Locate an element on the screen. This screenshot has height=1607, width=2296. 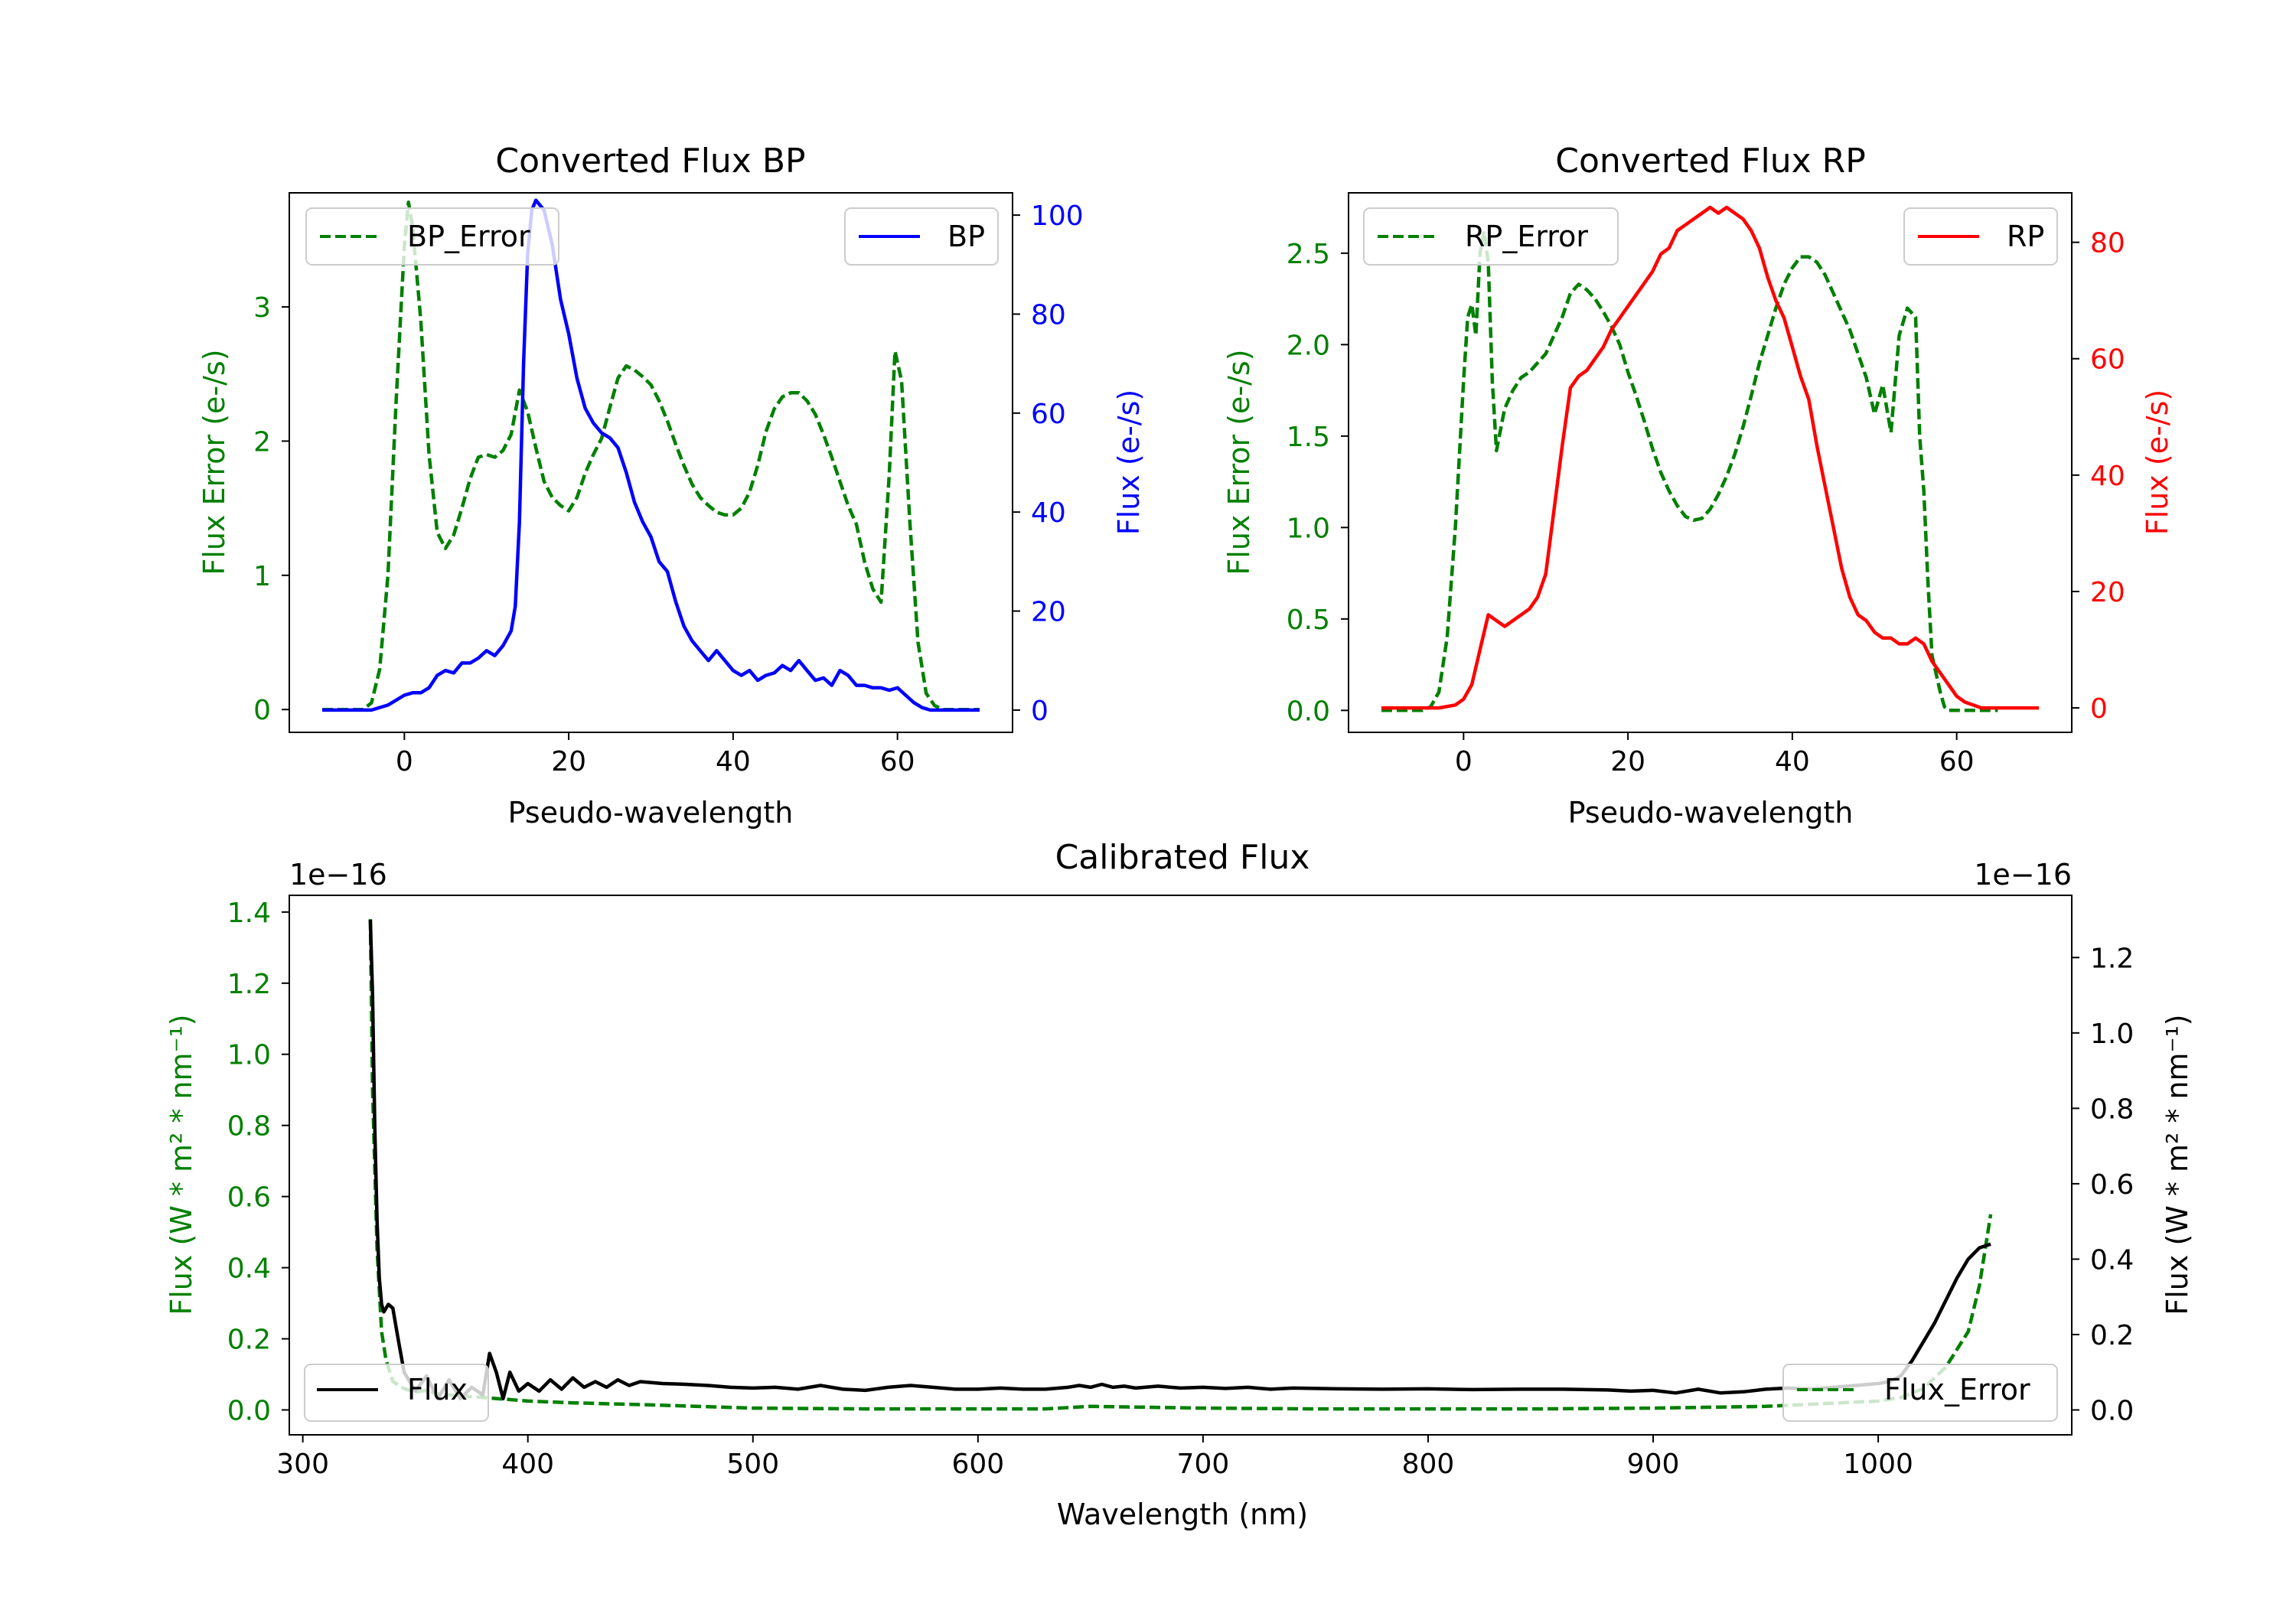
series-line-rp-error is located at coordinates (1689, 470).